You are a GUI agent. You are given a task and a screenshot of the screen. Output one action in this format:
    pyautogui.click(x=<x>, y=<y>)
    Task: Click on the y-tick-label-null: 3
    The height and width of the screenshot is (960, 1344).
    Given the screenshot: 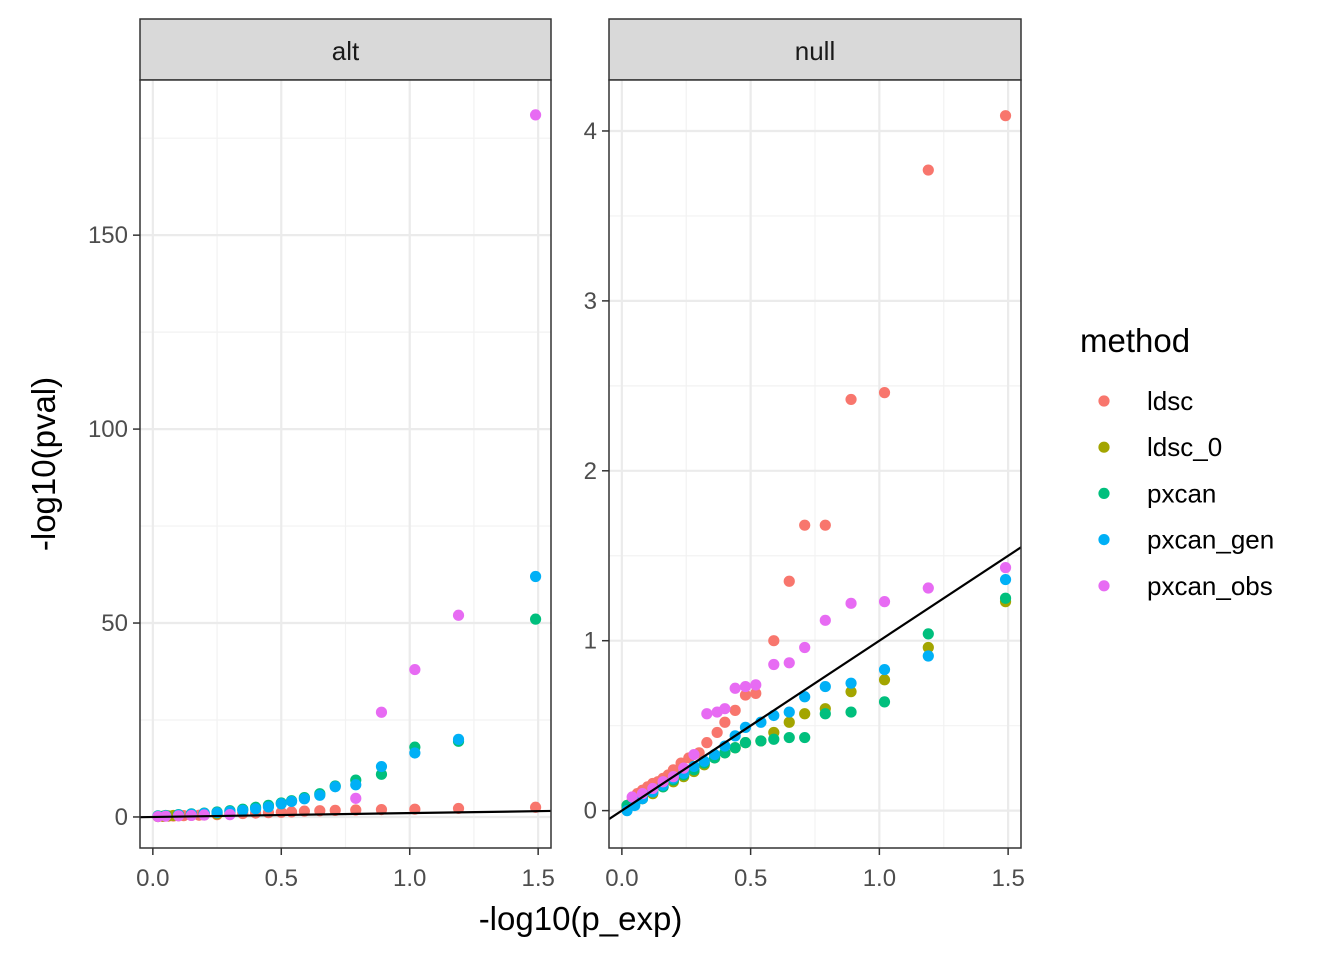 What is the action you would take?
    pyautogui.click(x=590, y=301)
    